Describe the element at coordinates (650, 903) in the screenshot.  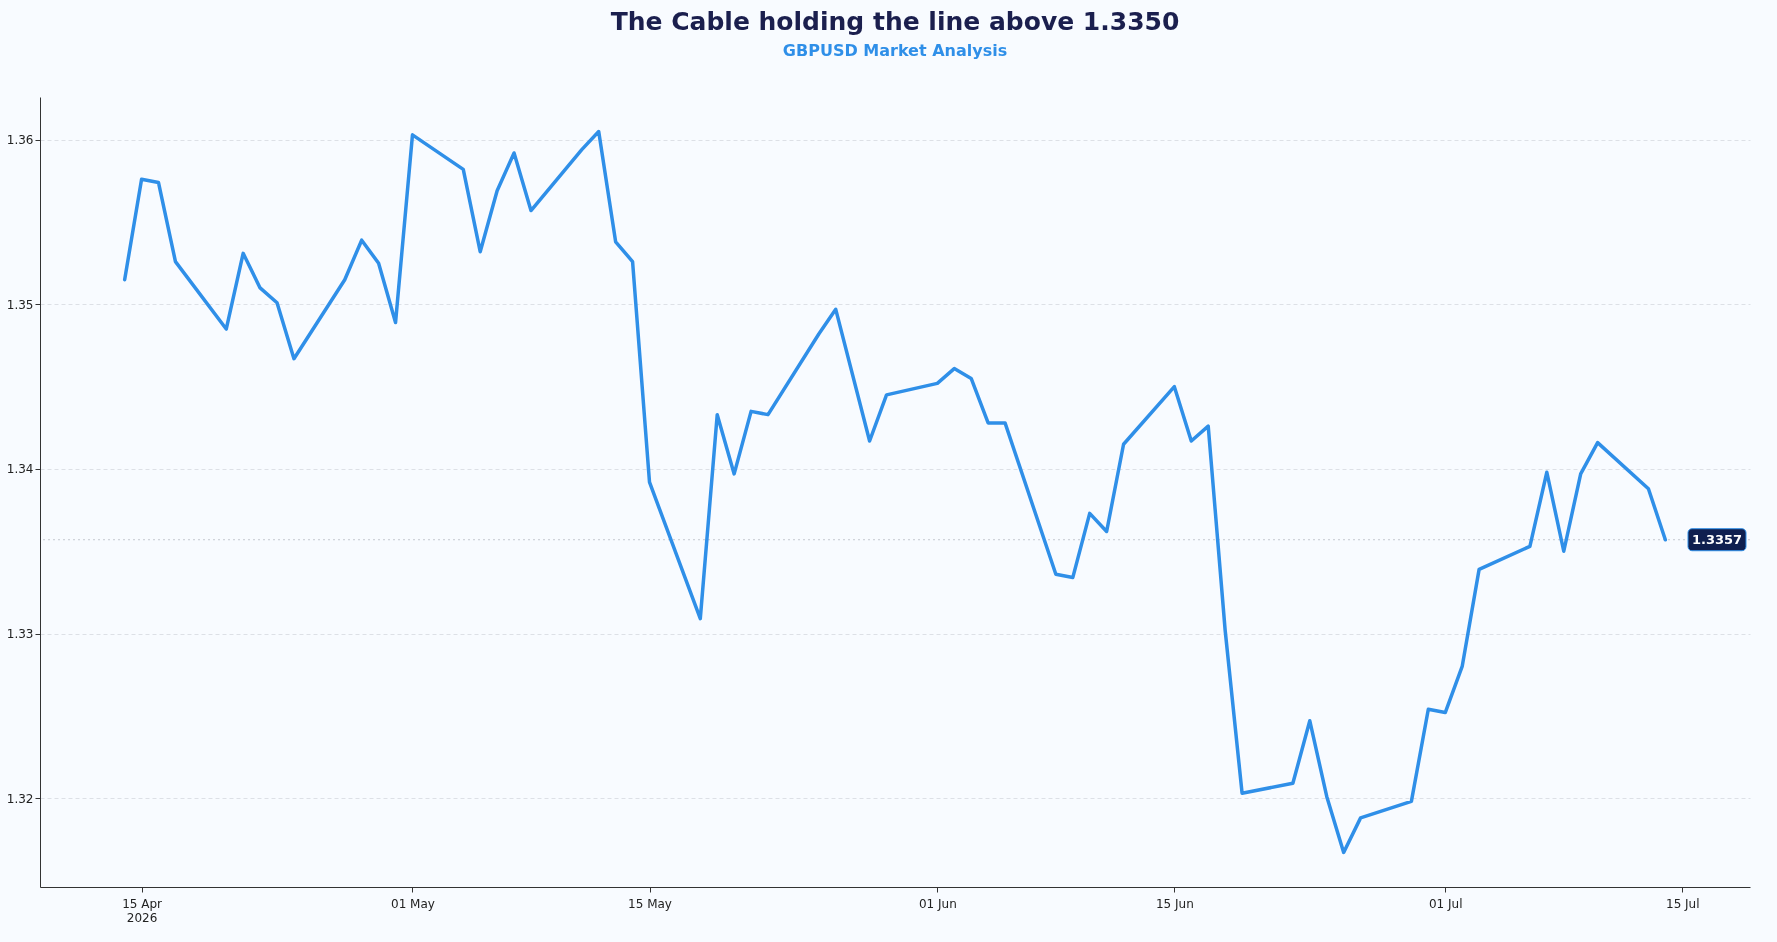
I see `x-tick-label: 15 May` at that location.